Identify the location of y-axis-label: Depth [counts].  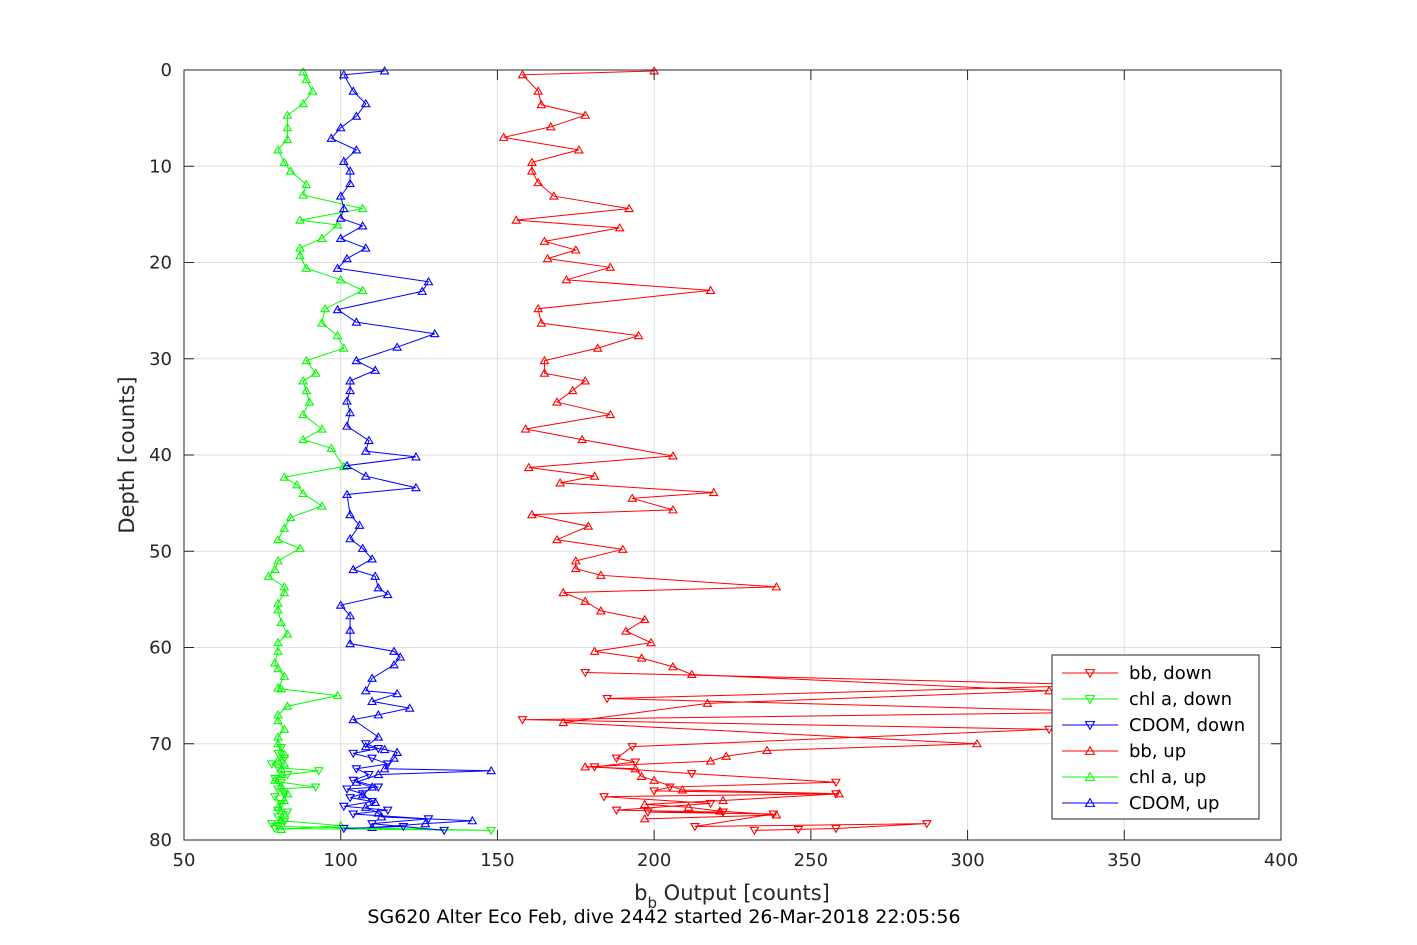
(127, 454).